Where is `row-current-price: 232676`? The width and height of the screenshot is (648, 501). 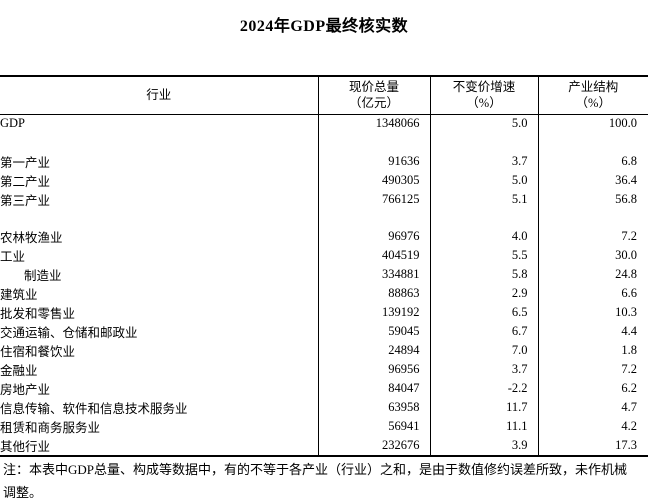
row-current-price: 232676 is located at coordinates (373, 446).